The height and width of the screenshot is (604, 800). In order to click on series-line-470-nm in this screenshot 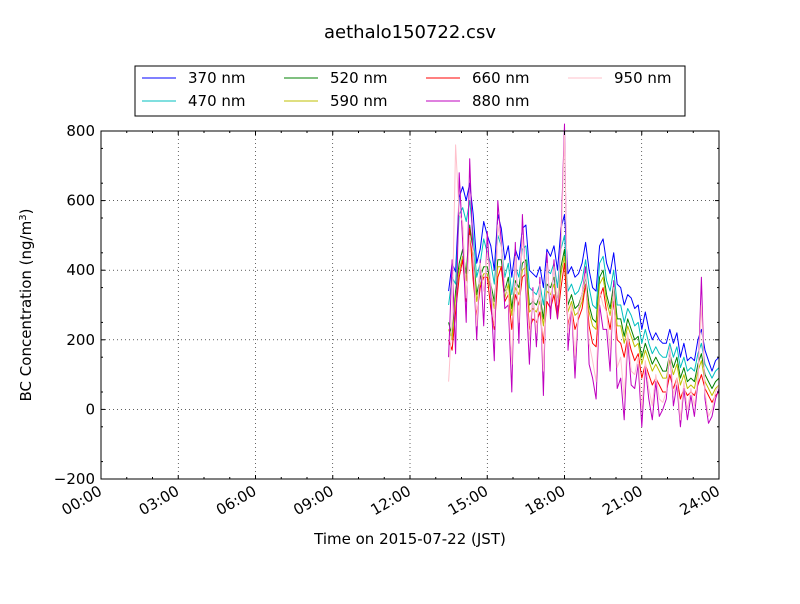, I will do `click(584, 289)`.